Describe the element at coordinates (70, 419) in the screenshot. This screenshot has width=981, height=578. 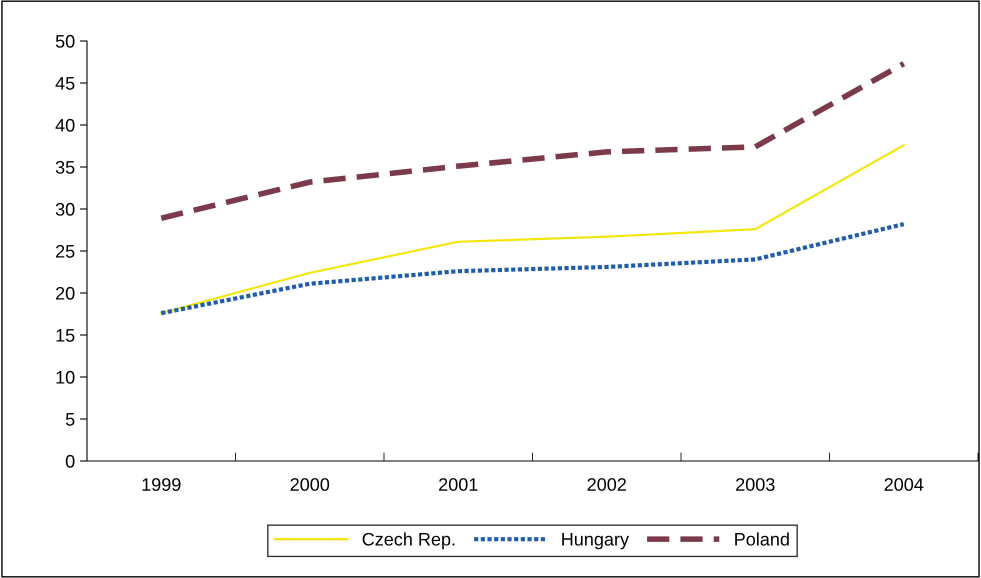
I see `y-tick-label: 5` at that location.